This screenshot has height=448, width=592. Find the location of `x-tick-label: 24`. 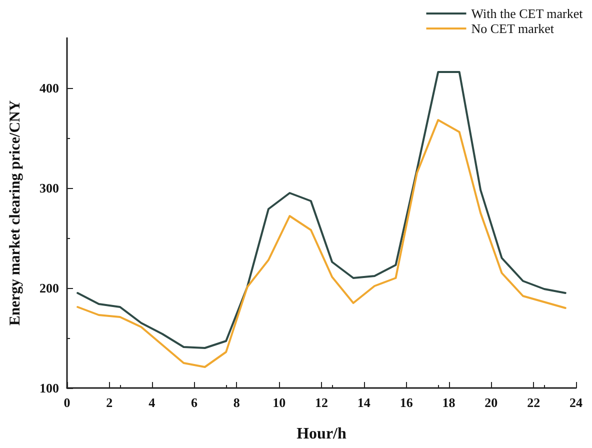

x-tick-label: 24 is located at coordinates (576, 402).